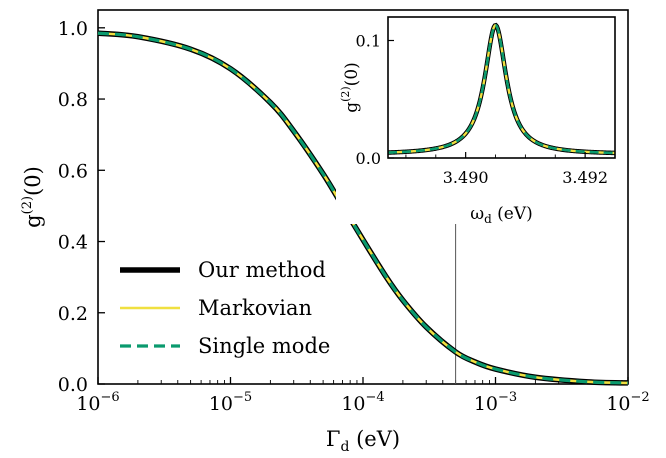  I want to click on main-x-ticks: 10⁻⁶ 10⁻⁵ 10⁻⁴ 10⁻³ 10⁻², so click(363, 396).